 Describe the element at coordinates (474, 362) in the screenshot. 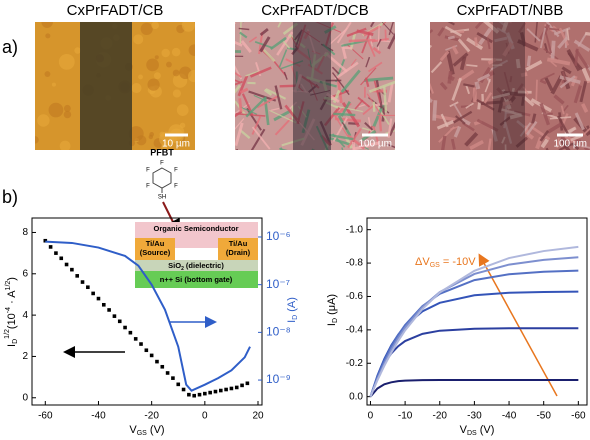

I see `series-line` at that location.